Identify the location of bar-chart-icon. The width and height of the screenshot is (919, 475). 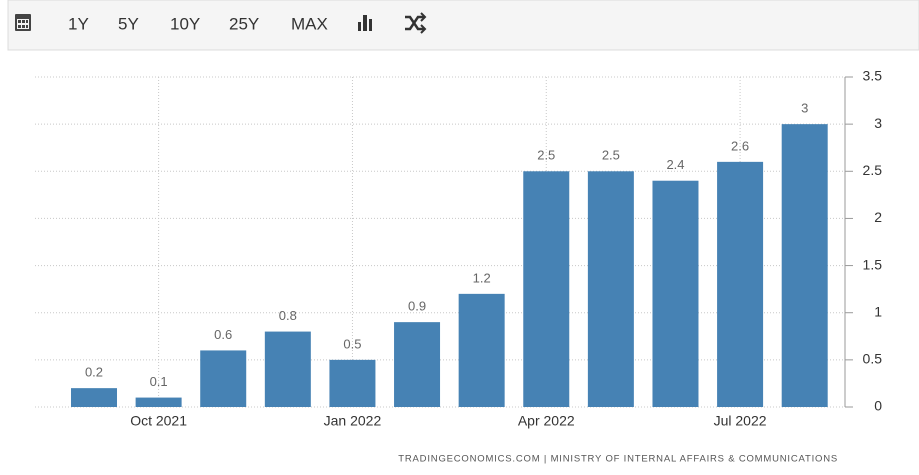
(365, 23).